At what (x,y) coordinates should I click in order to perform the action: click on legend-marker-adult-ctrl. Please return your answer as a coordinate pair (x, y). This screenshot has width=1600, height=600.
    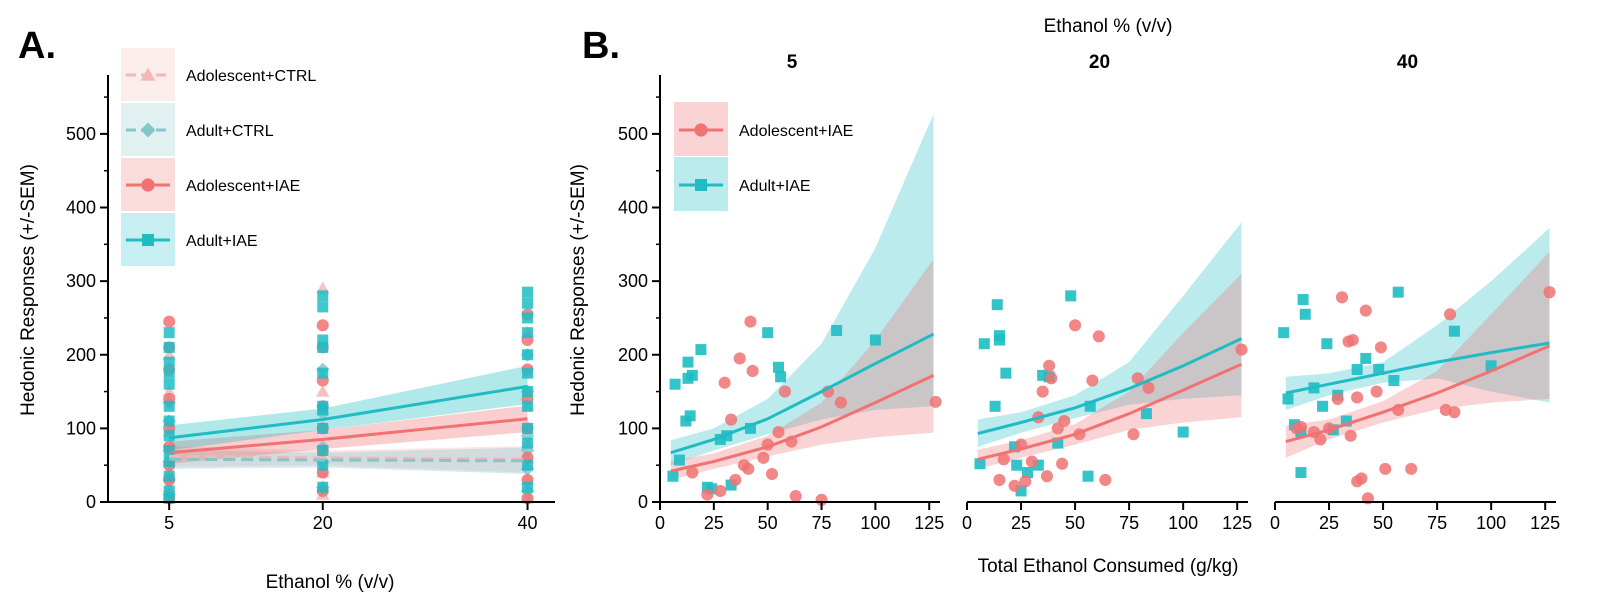
    Looking at the image, I should click on (148, 130).